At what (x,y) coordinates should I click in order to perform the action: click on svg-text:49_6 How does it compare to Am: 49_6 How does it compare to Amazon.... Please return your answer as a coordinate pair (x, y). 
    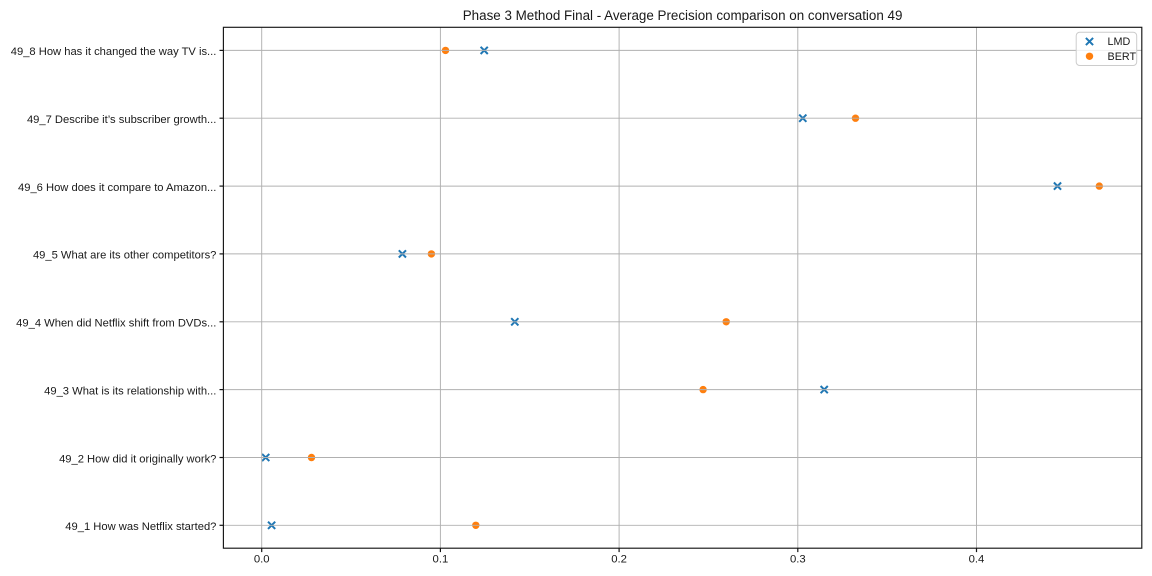
    Looking at the image, I should click on (117, 188).